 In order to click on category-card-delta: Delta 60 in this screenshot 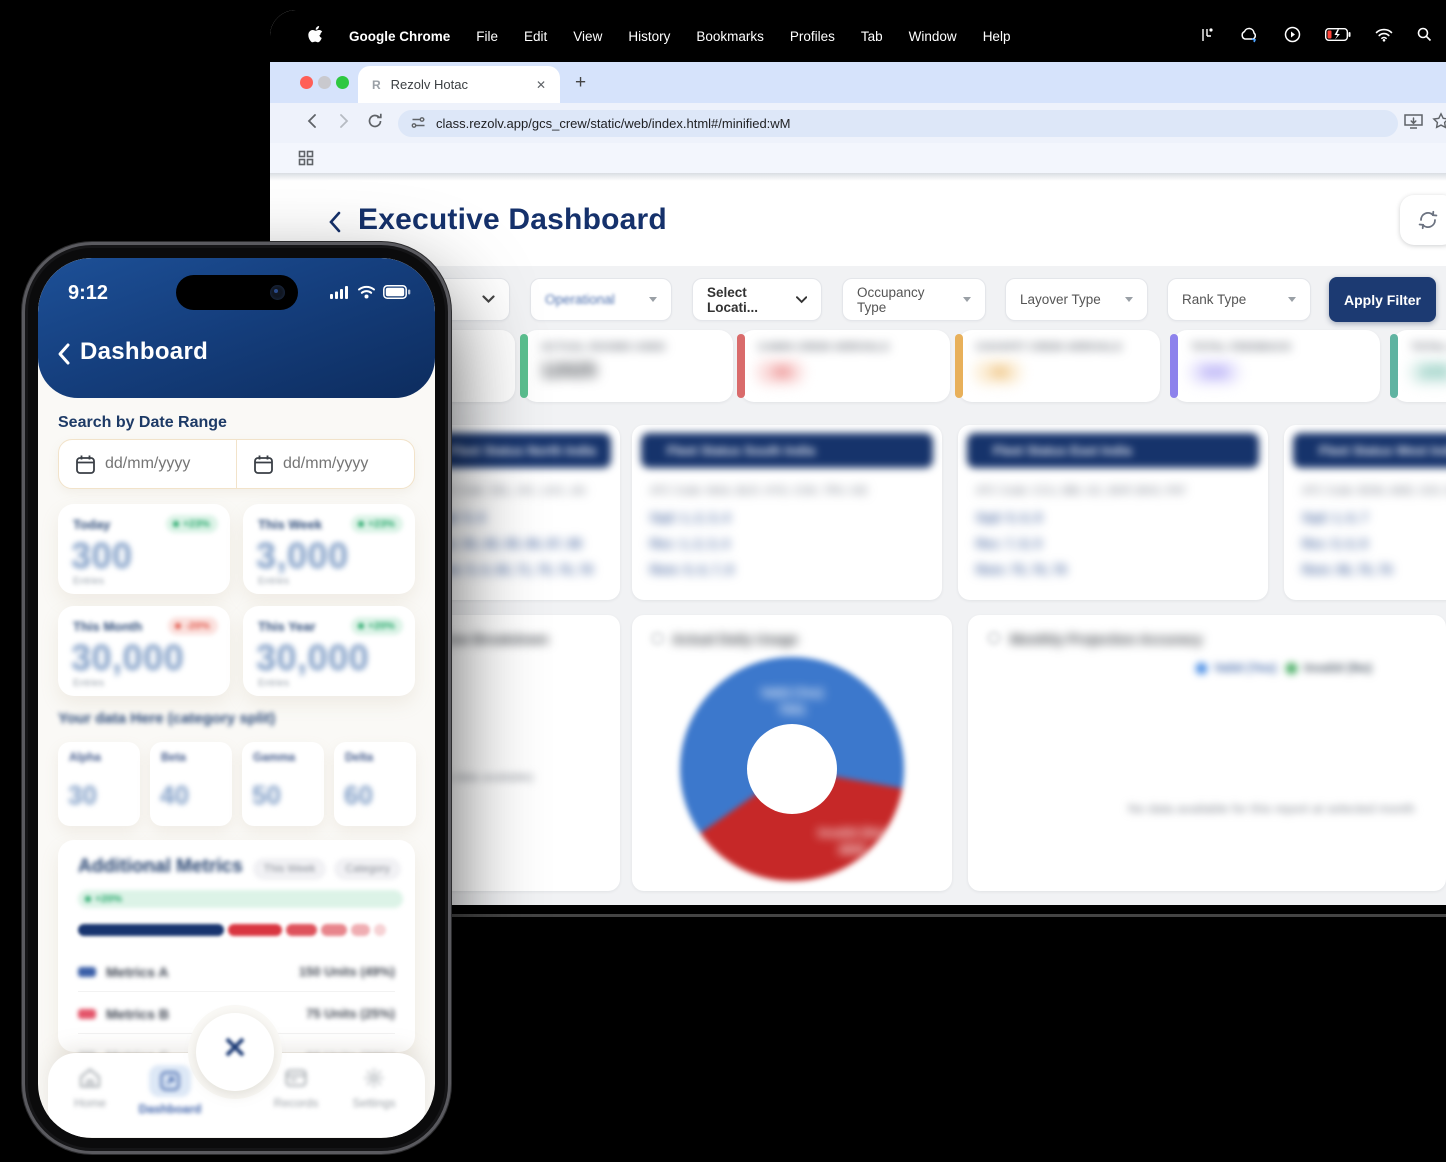, I will do `click(375, 784)`.